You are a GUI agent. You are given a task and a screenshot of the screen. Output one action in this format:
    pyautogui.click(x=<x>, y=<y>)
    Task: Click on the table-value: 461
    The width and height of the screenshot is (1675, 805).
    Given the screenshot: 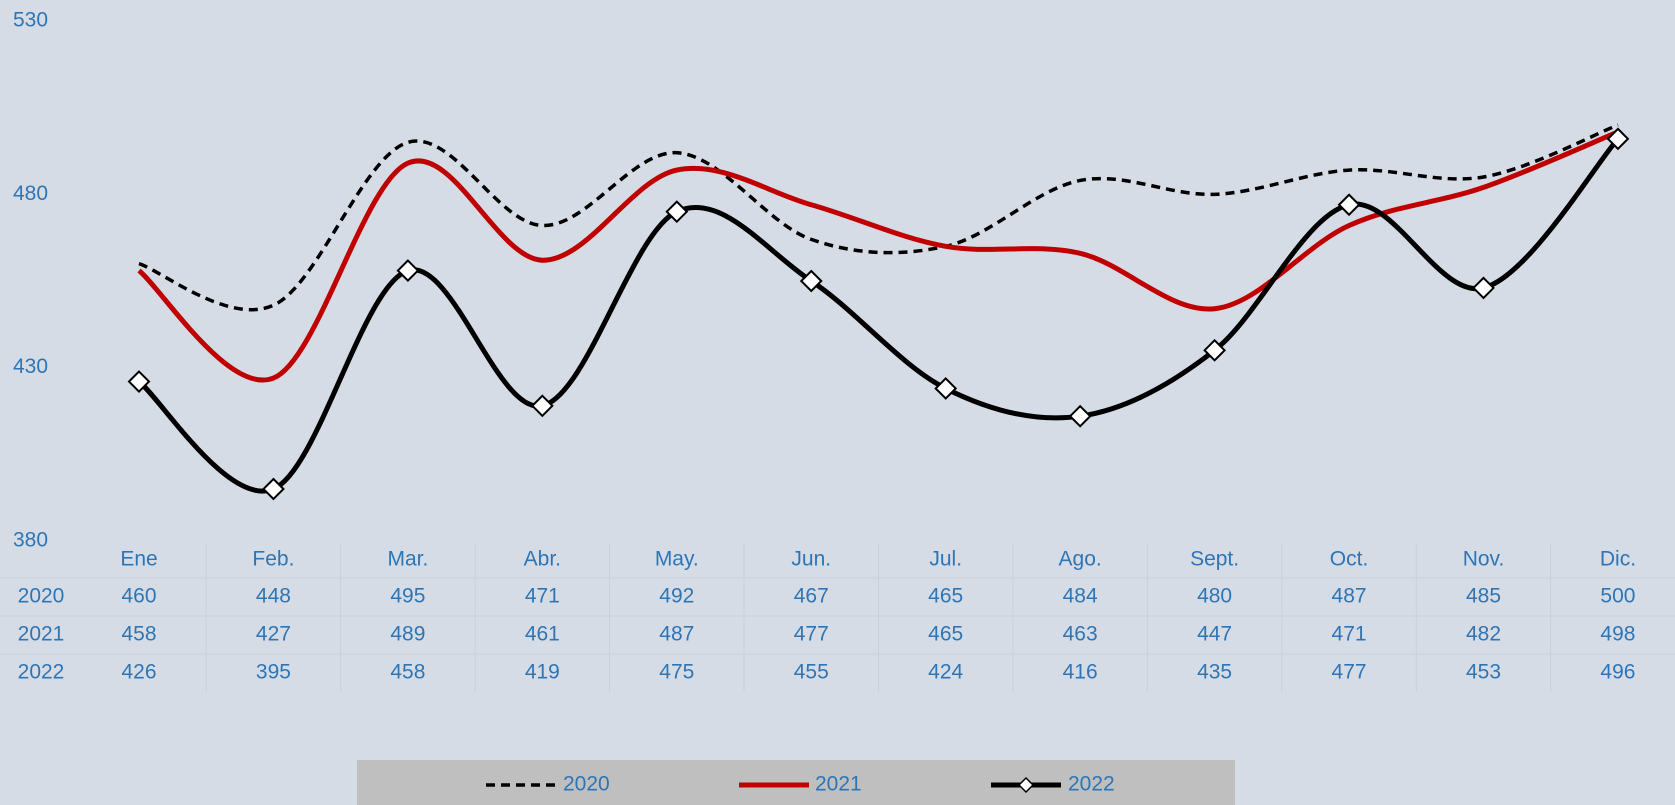 What is the action you would take?
    pyautogui.click(x=542, y=634)
    